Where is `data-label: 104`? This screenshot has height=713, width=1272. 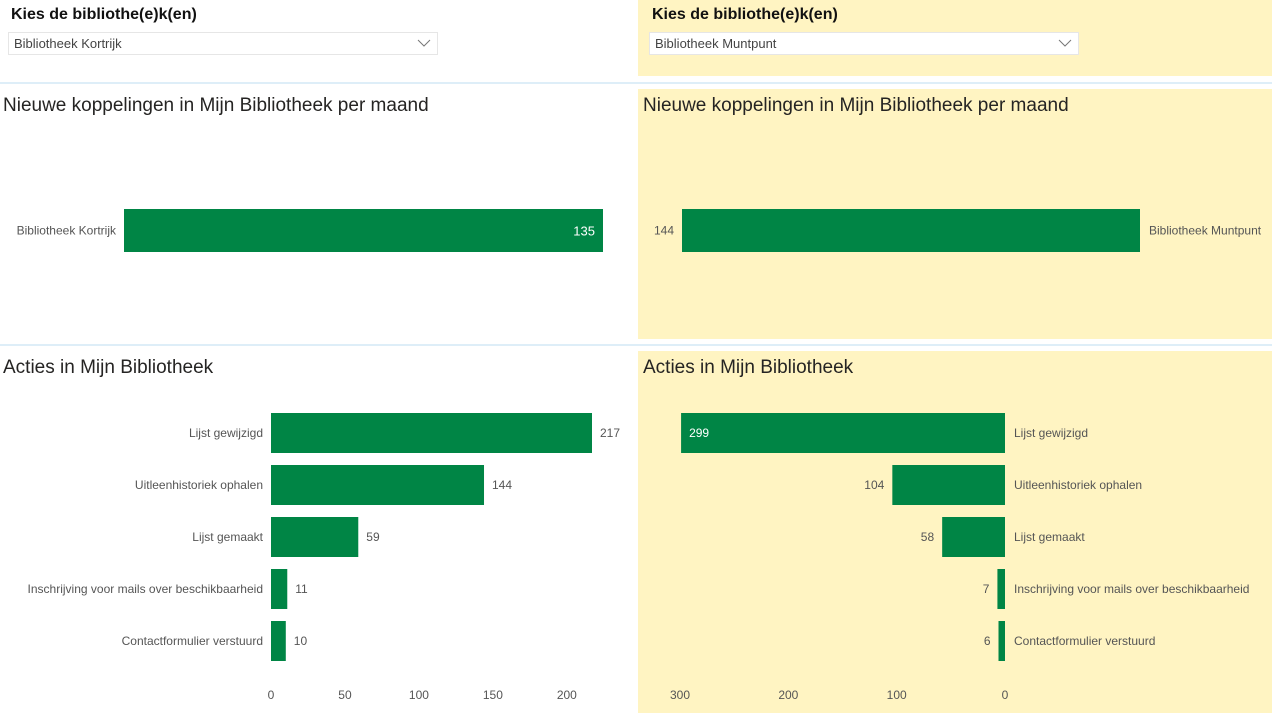
data-label: 104 is located at coordinates (874, 485).